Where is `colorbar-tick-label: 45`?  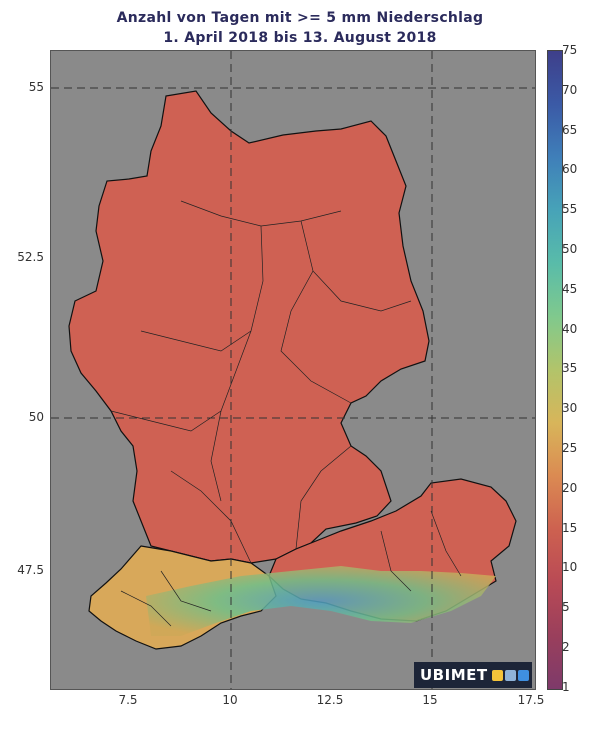
colorbar-tick-label: 45 is located at coordinates (570, 288).